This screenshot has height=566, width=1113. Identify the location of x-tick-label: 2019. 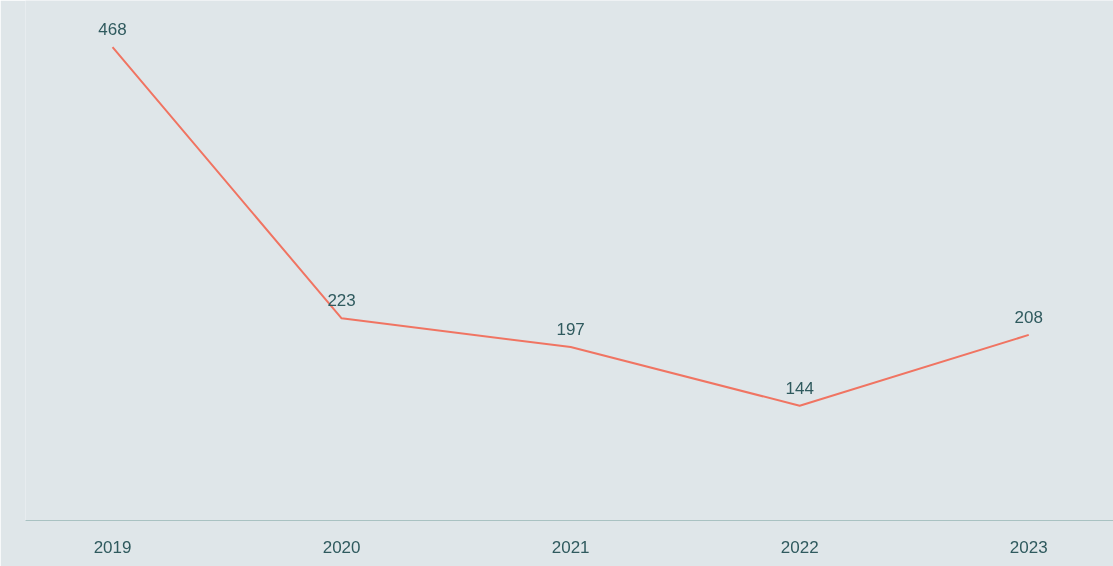
(112, 547).